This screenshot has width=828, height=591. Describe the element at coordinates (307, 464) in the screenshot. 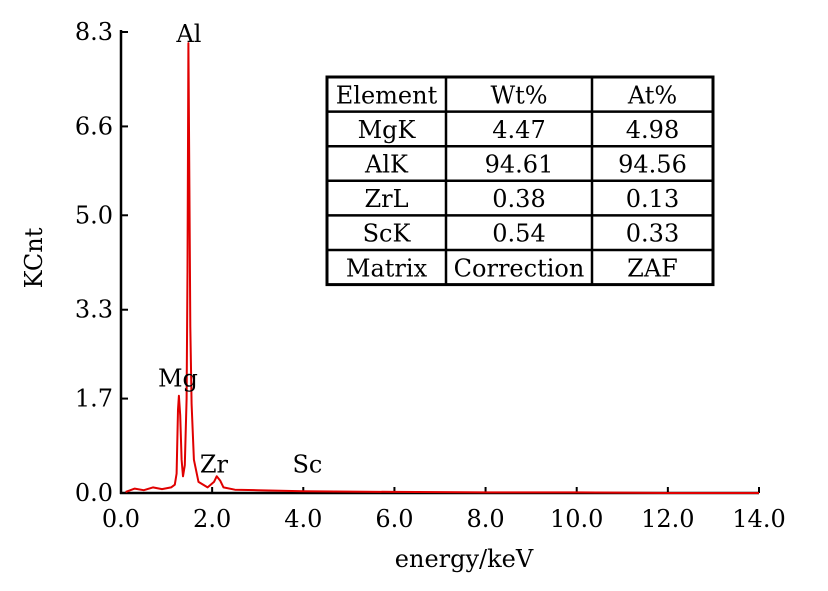

I see `peak-label: Sc` at that location.